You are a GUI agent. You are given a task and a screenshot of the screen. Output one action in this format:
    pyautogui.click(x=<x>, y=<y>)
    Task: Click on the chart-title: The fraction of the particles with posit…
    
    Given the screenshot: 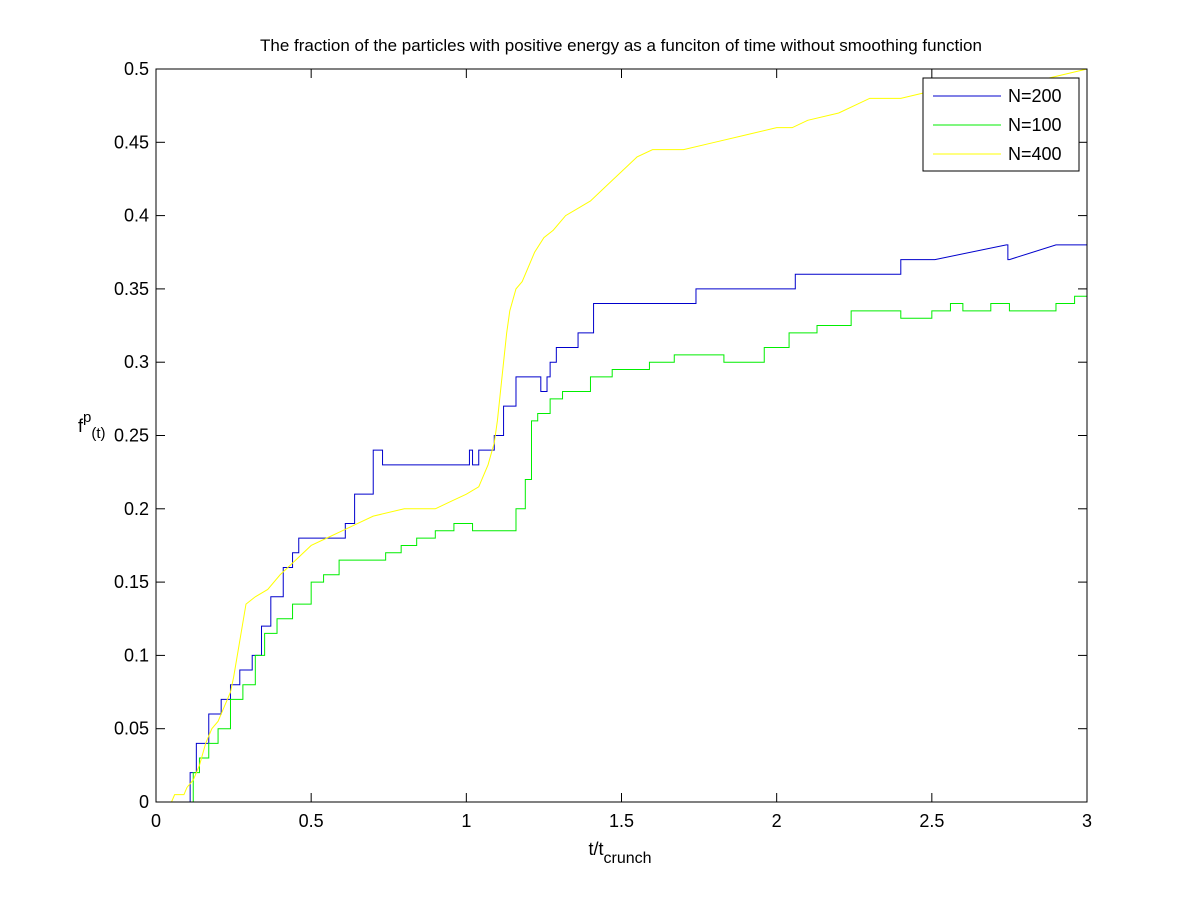 What is the action you would take?
    pyautogui.click(x=621, y=45)
    